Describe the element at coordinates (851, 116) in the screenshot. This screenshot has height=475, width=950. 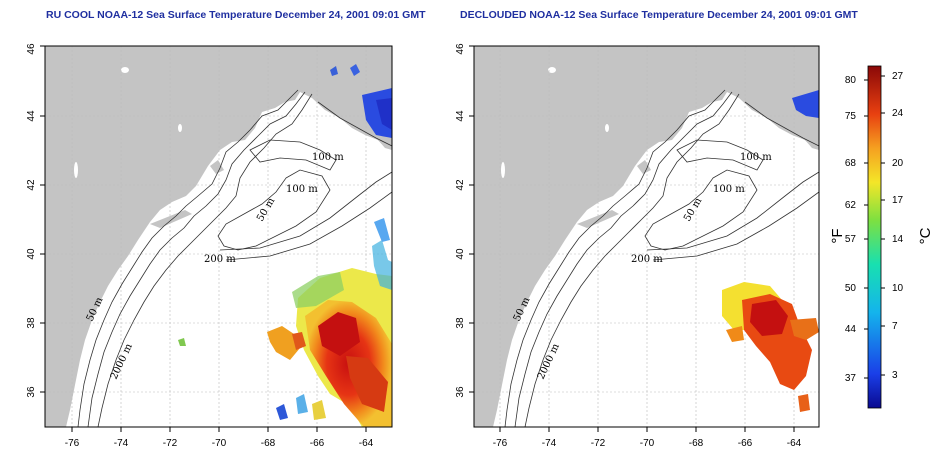
I see `colorbar-f-label: 75` at that location.